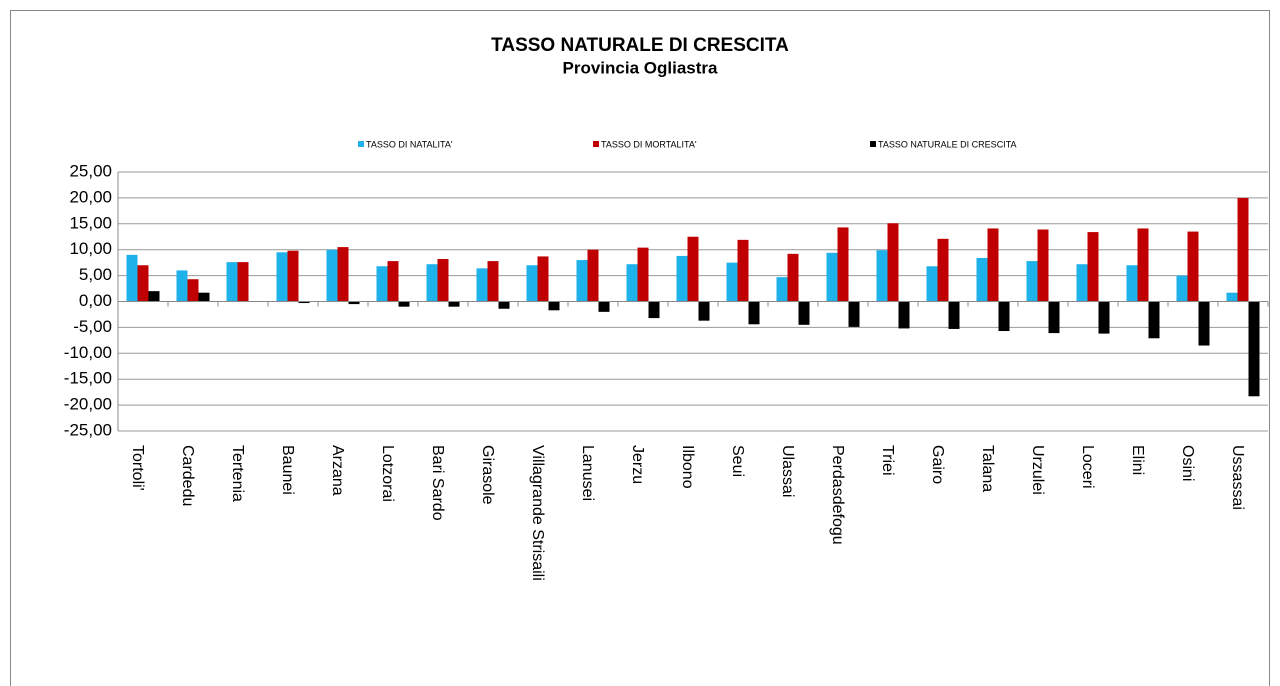  What do you see at coordinates (409, 144) in the screenshot?
I see `legend-label: TASSO DI NATALITA'` at bounding box center [409, 144].